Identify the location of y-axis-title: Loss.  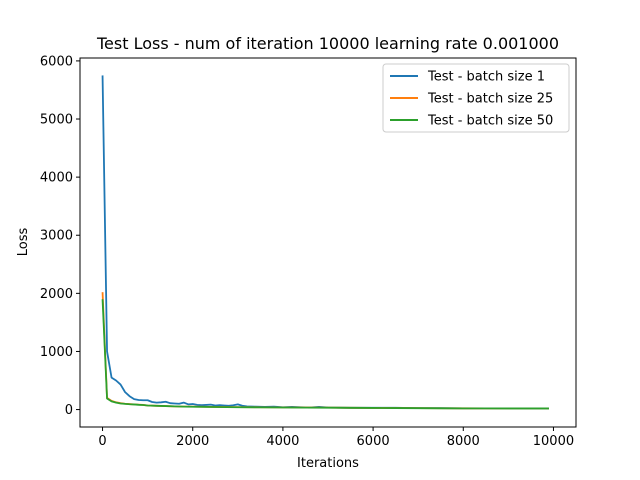
(23, 242).